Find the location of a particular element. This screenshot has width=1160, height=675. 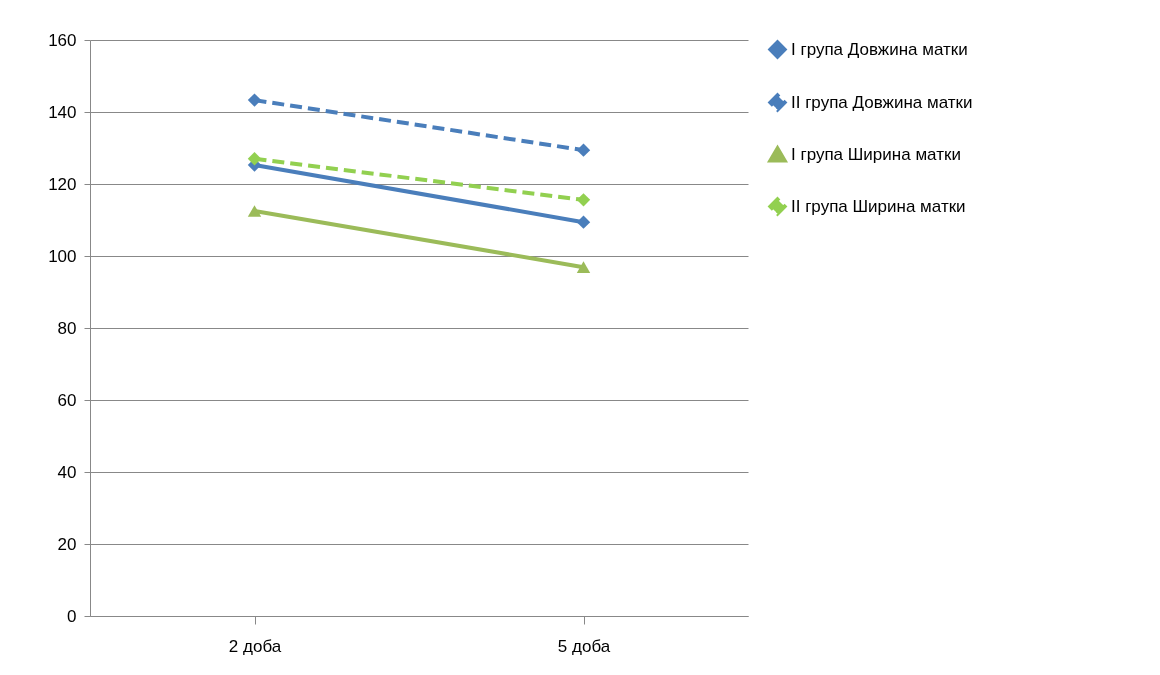

legend-label: I група Довжина матки is located at coordinates (879, 49).